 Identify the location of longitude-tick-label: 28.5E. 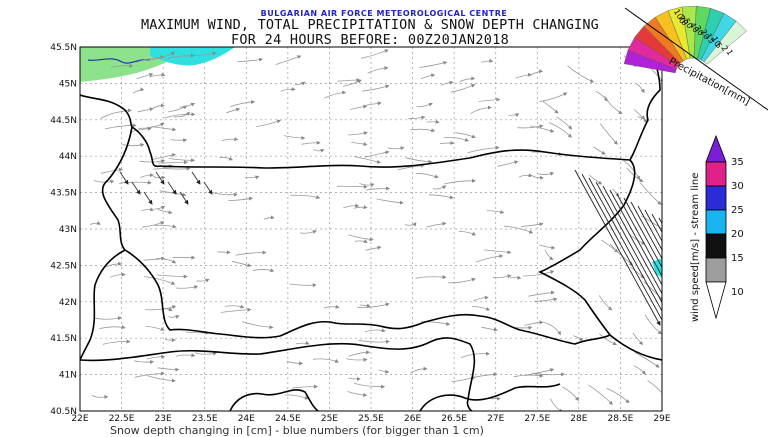
(621, 419).